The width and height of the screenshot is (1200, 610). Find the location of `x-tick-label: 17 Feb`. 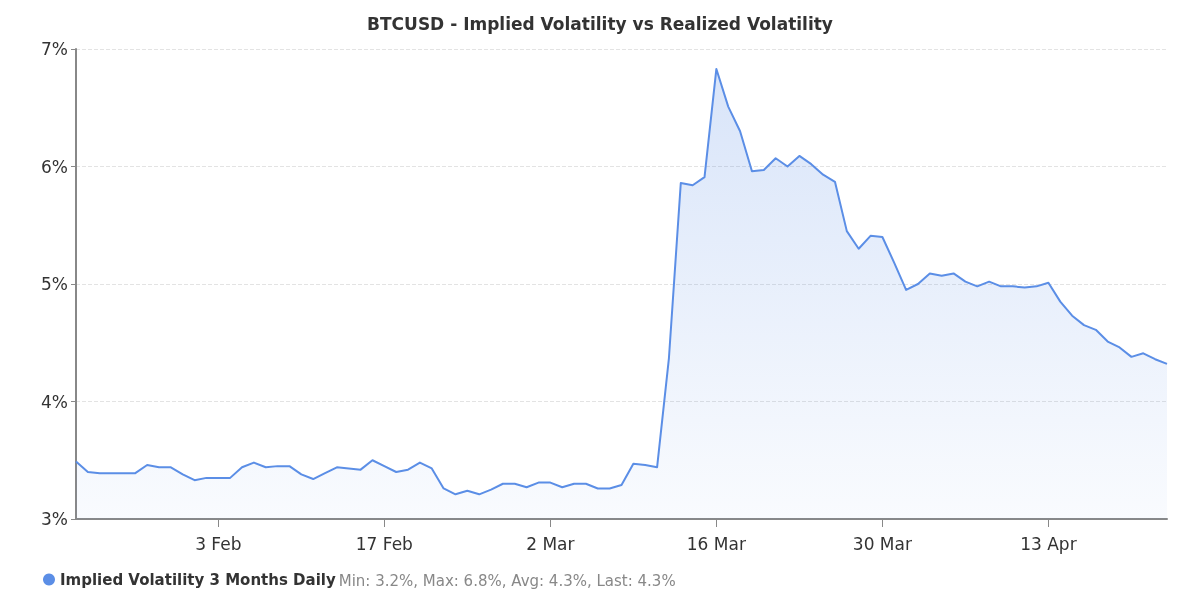

x-tick-label: 17 Feb is located at coordinates (384, 543).